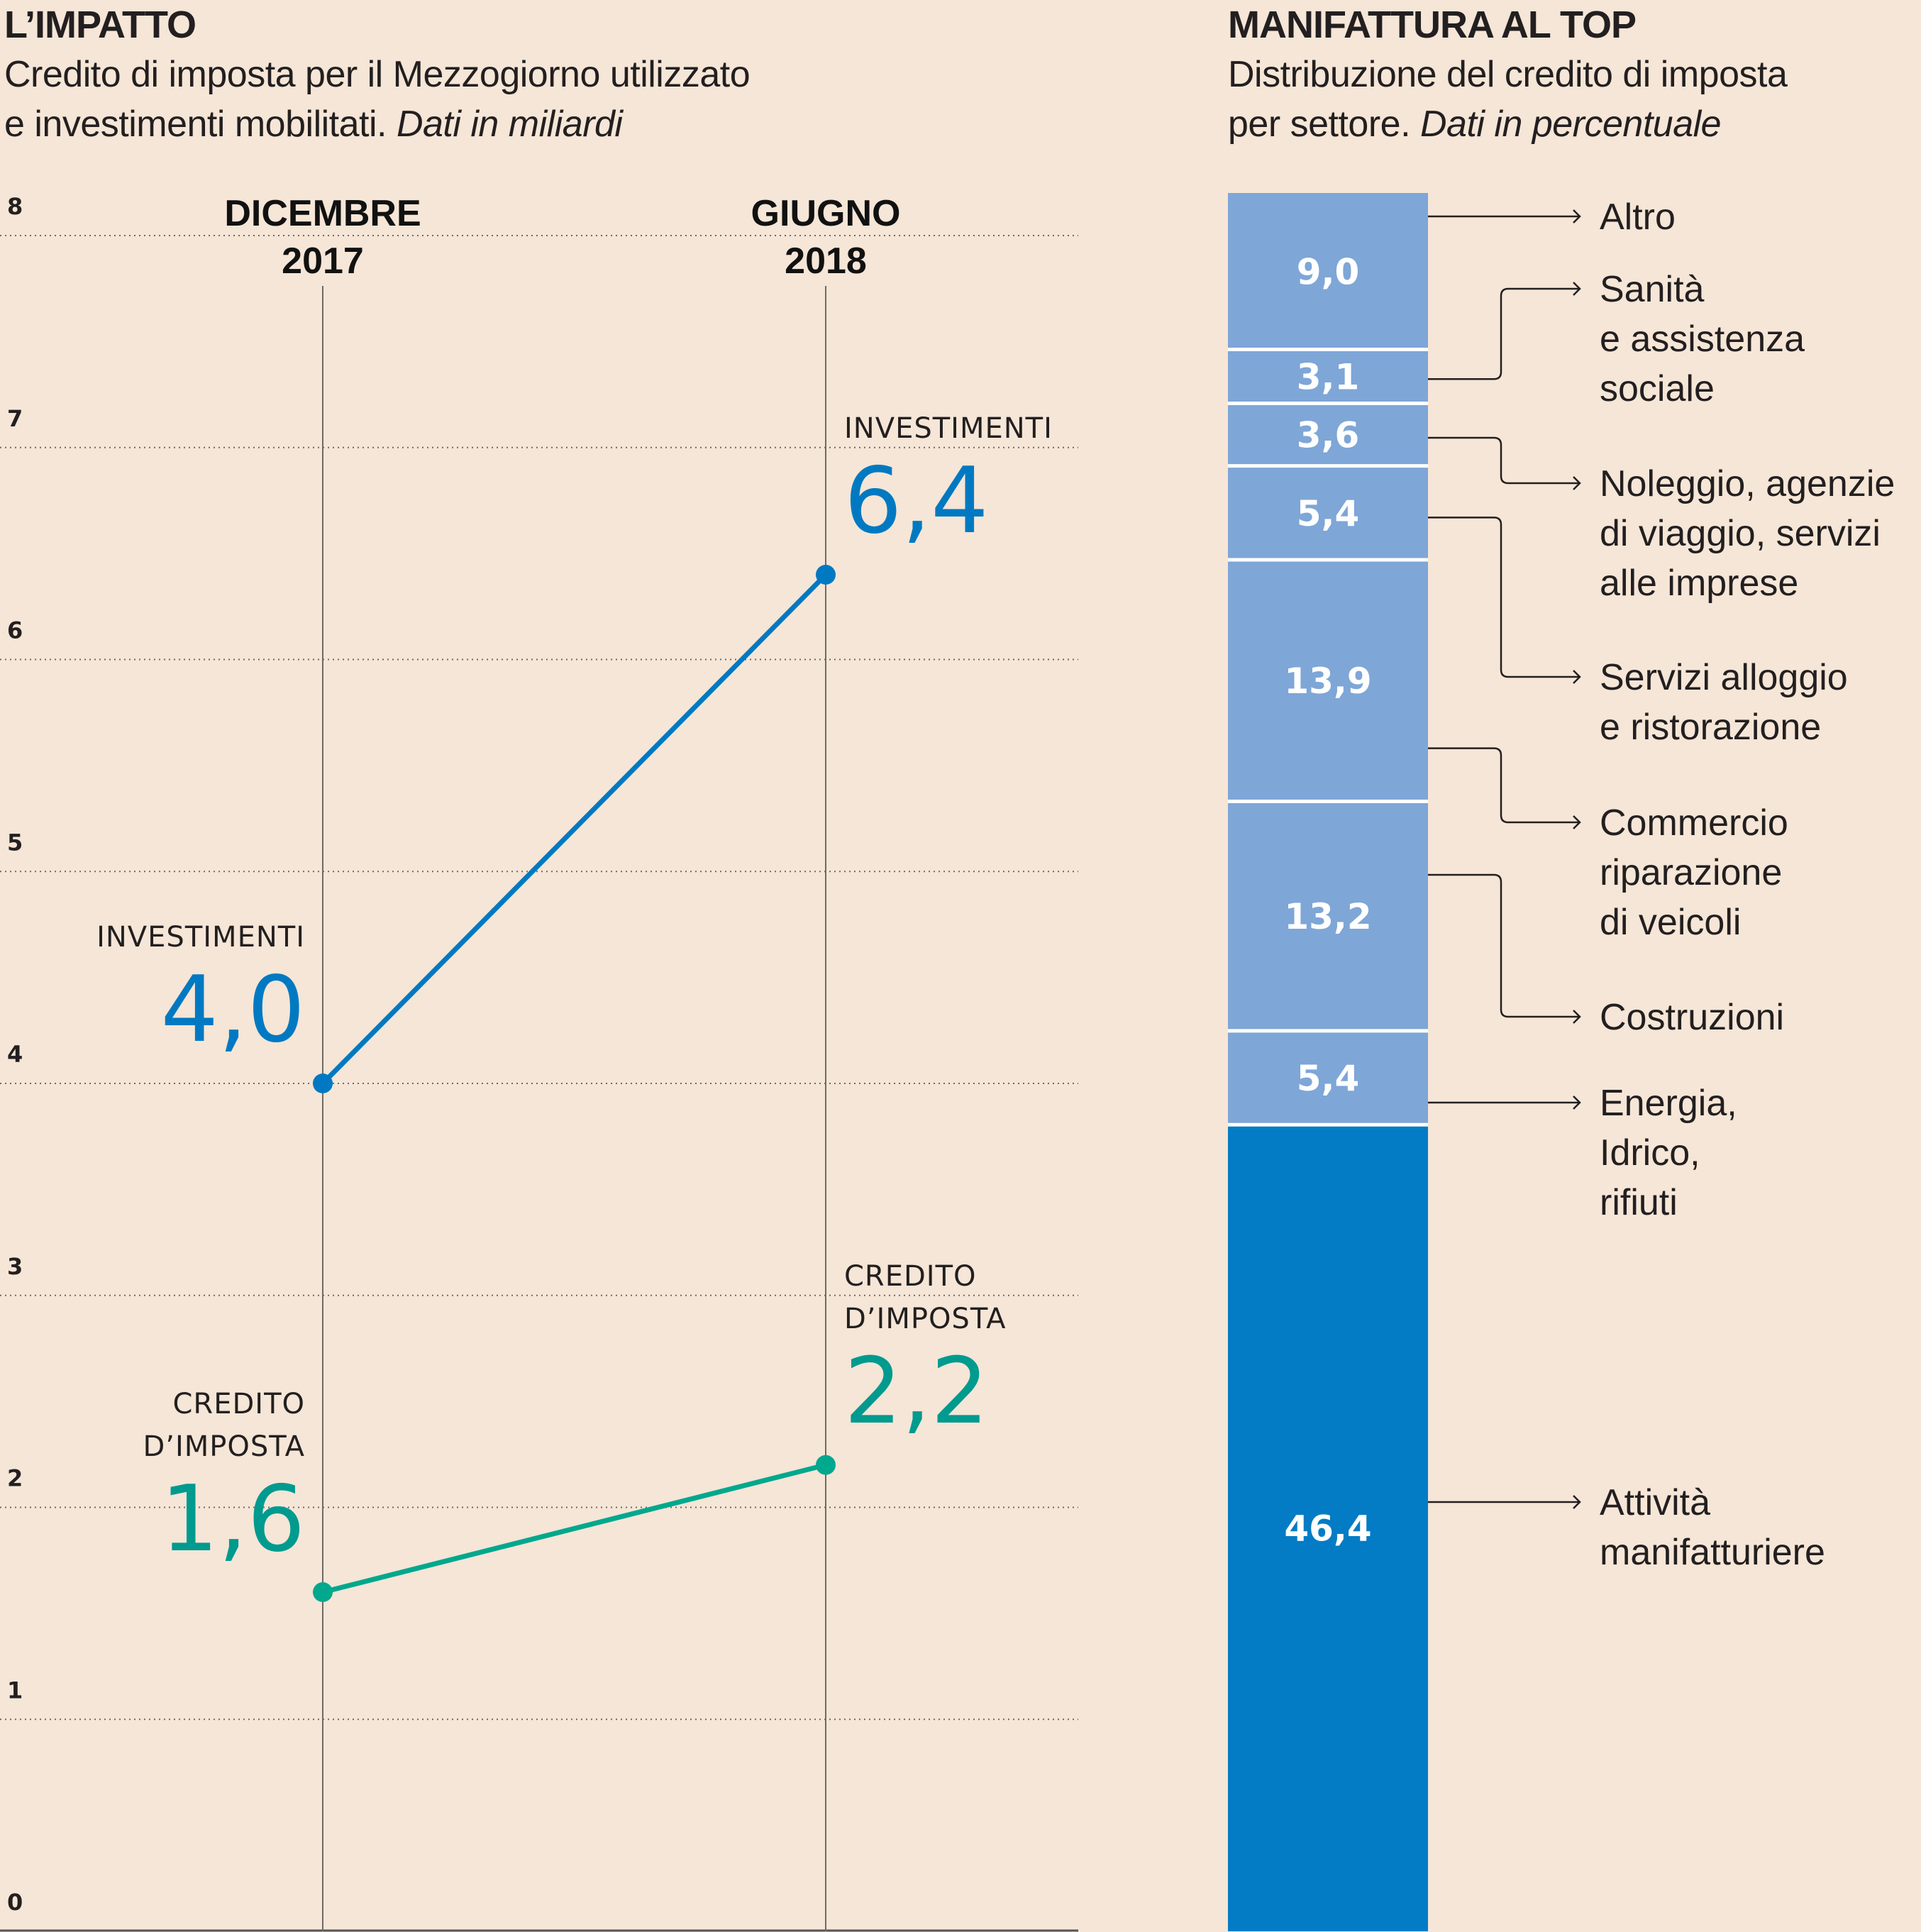 This screenshot has width=1921, height=1932. I want to click on y-tick-label: 1, so click(15, 1690).